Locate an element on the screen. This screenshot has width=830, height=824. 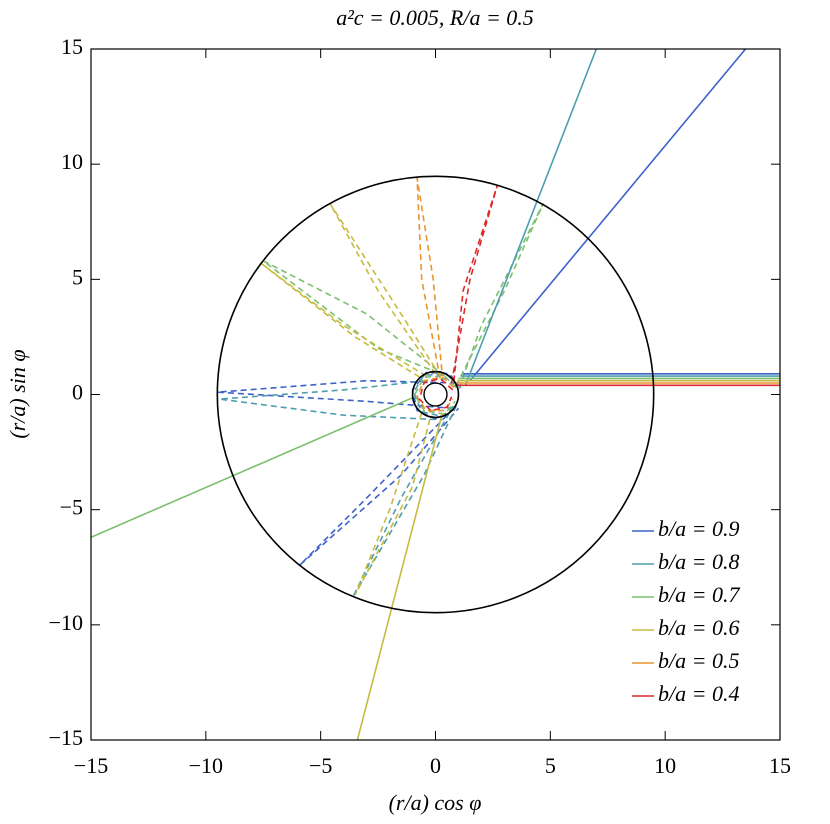
y-tick-label: 15 is located at coordinates (72, 46).